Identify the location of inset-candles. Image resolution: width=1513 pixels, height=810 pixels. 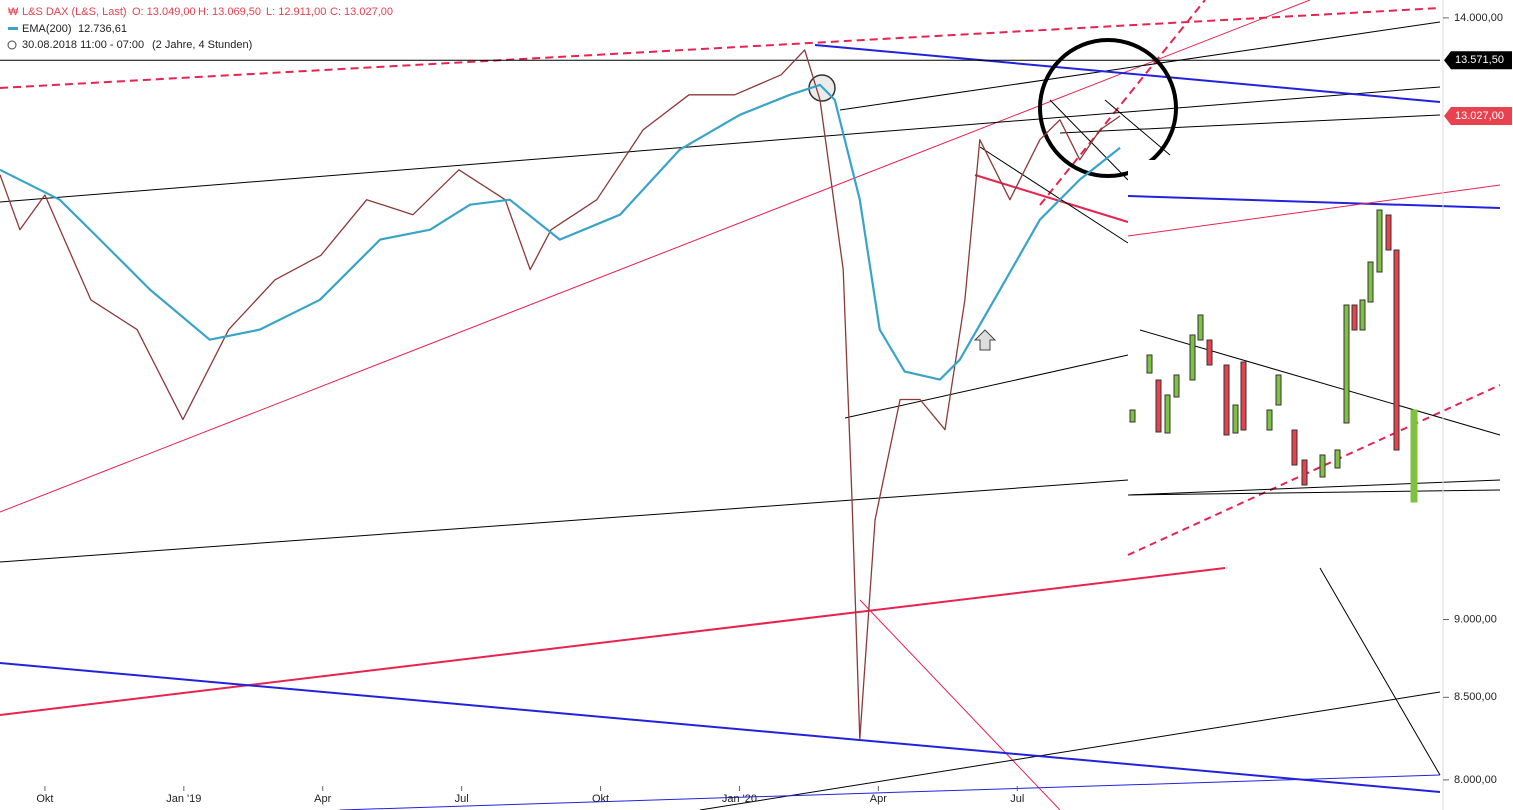
(1273, 356).